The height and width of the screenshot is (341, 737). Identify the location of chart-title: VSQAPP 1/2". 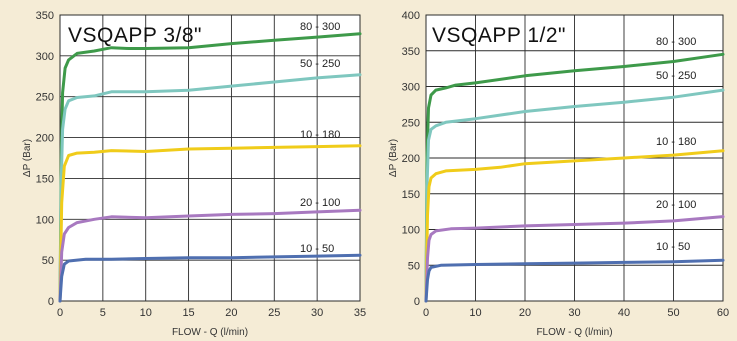
(499, 35).